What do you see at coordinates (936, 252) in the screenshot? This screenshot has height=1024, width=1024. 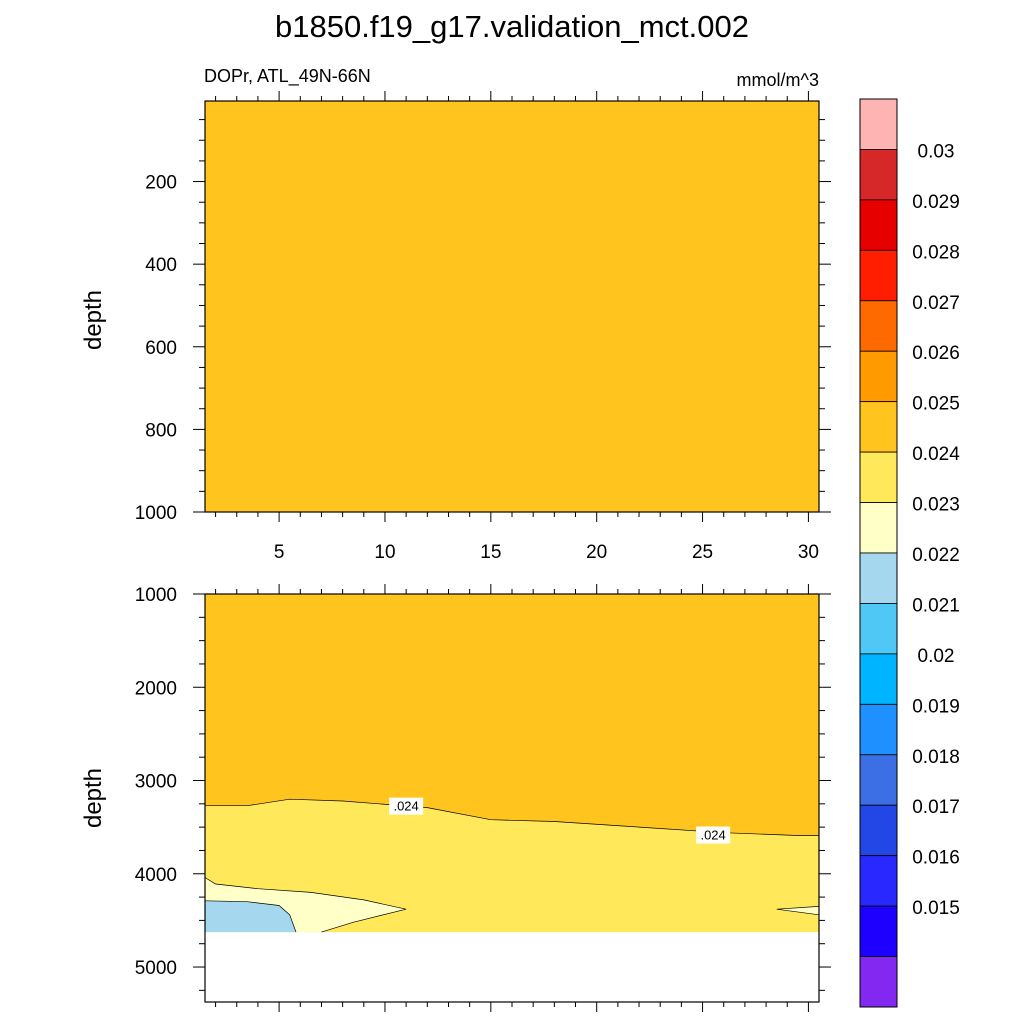 I see `colorbar-label: 0.028` at bounding box center [936, 252].